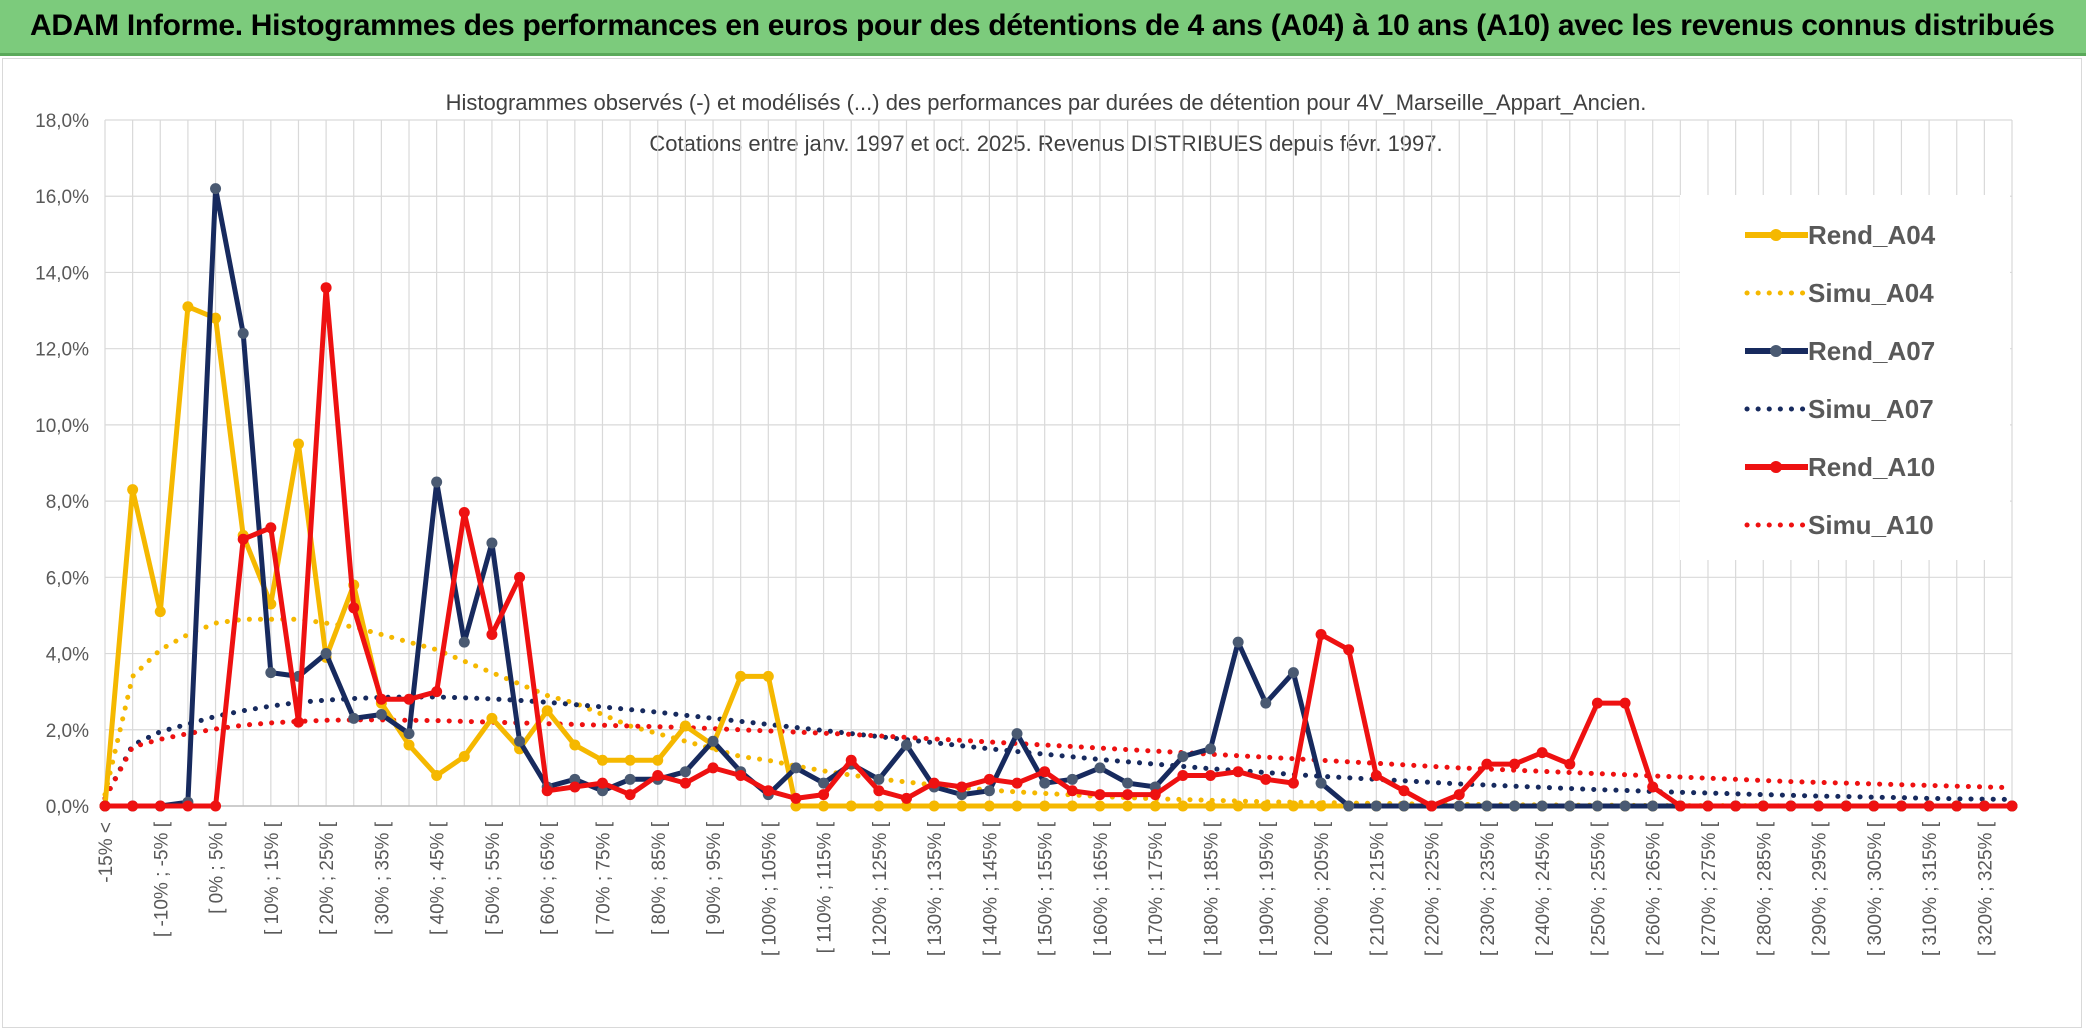 Image resolution: width=2086 pixels, height=1033 pixels. What do you see at coordinates (1871, 351) in the screenshot?
I see `legend-label-rend-a07: Rend_A07` at bounding box center [1871, 351].